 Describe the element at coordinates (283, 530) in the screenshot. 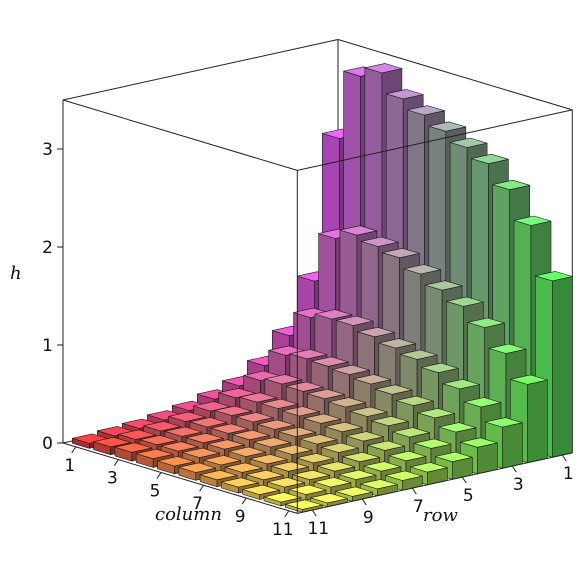

I see `column-tick-label: 11` at that location.